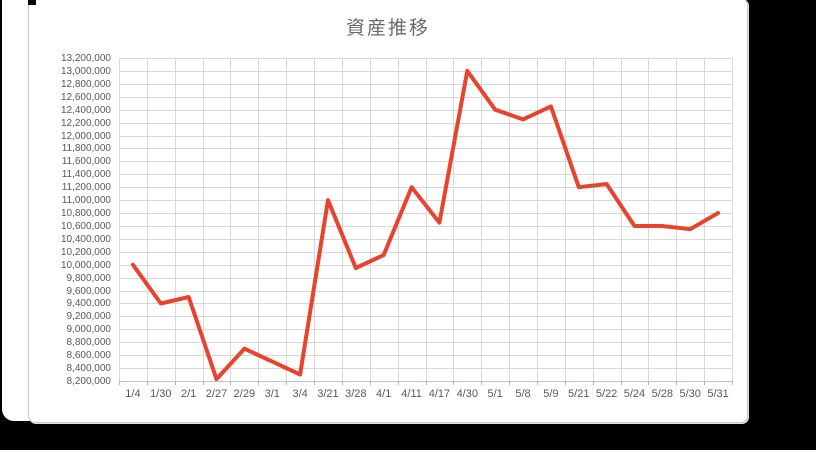  Describe the element at coordinates (161, 394) in the screenshot. I see `x-tick-label: 1/30` at that location.